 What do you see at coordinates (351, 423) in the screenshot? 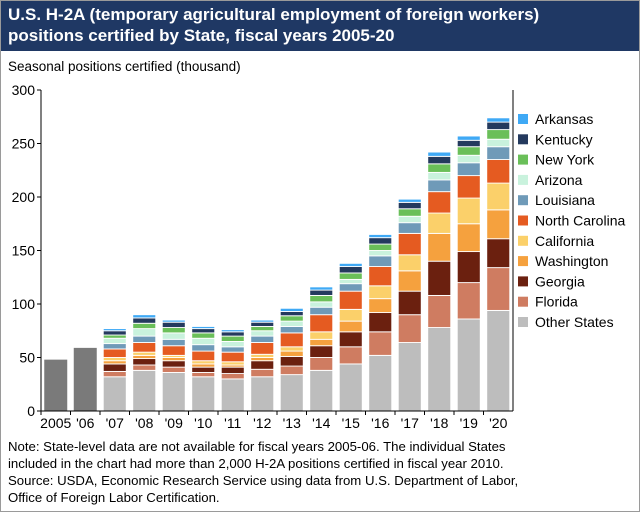
I see `x-tick-label-10: '15` at bounding box center [351, 423].